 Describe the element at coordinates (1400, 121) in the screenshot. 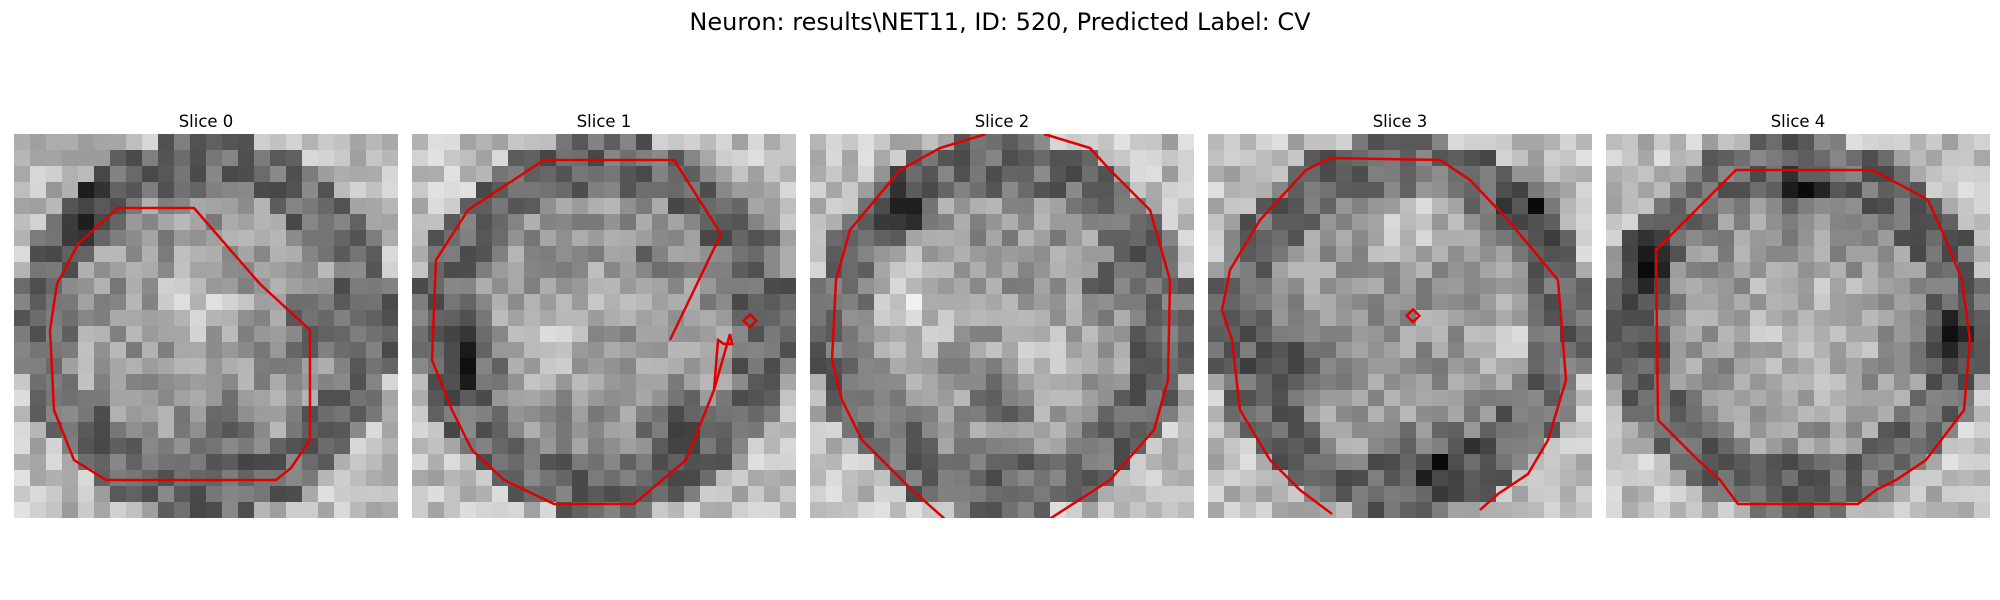

I see `slice-title: Slice 3` at that location.